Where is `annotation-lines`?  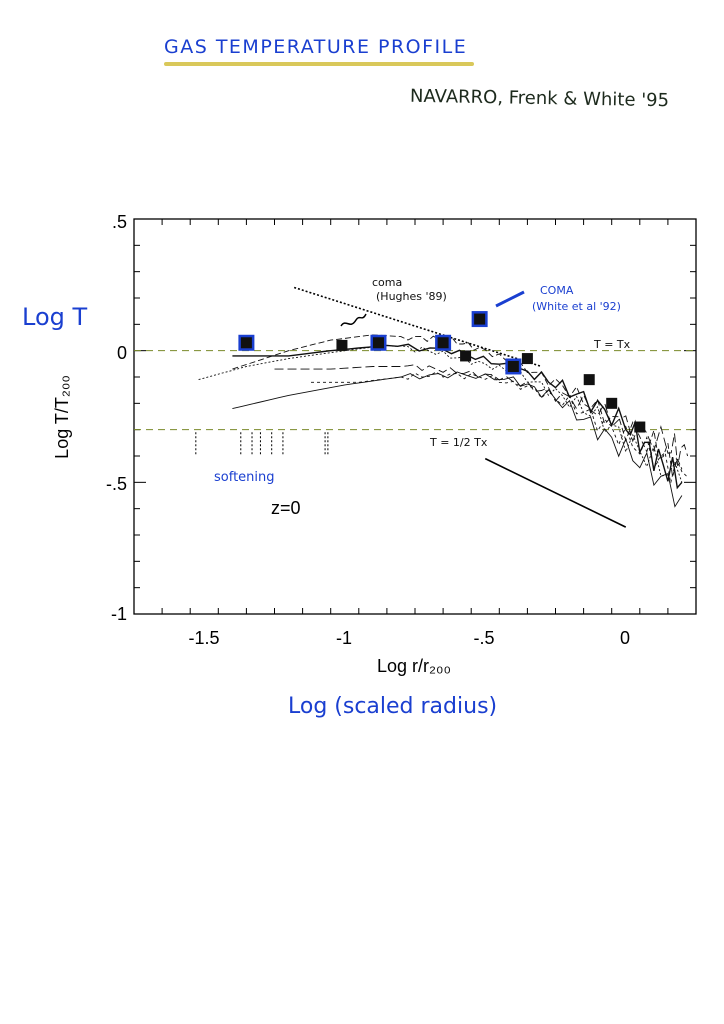 annotation-lines is located at coordinates (460, 407).